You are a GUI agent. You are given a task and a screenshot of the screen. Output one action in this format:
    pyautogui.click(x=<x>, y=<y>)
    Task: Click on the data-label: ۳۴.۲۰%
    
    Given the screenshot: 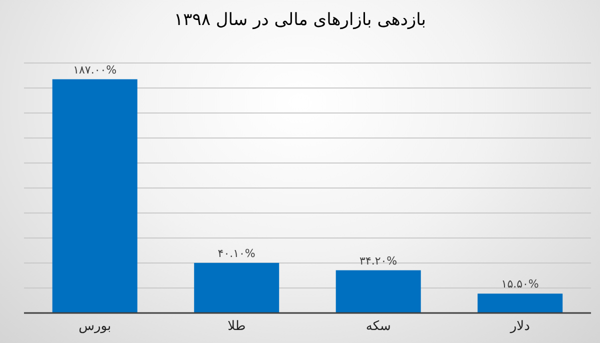 What is the action you would take?
    pyautogui.click(x=379, y=261)
    